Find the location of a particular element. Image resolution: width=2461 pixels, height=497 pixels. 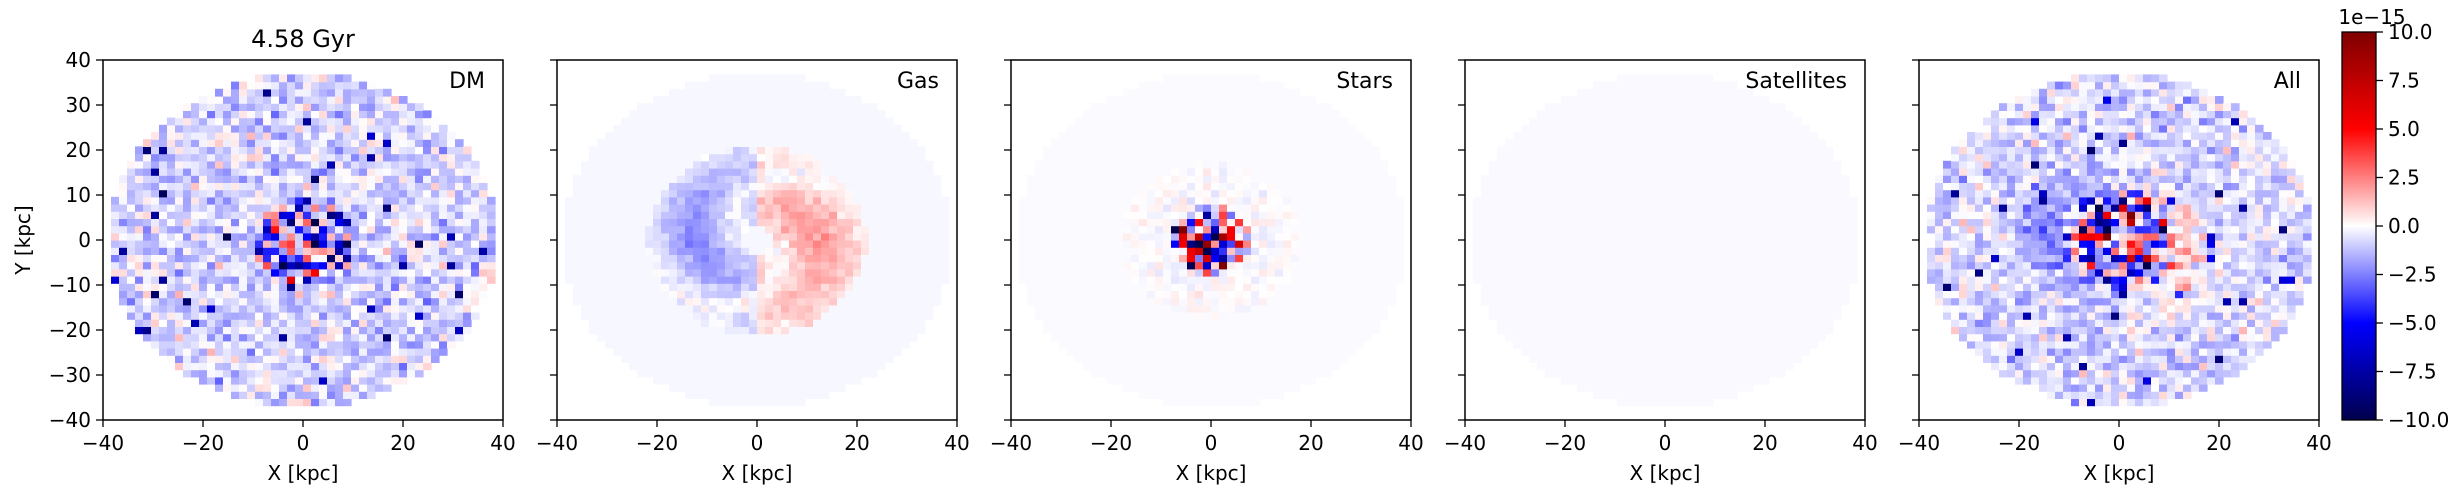

y-tick-label: 10 is located at coordinates (78, 195).